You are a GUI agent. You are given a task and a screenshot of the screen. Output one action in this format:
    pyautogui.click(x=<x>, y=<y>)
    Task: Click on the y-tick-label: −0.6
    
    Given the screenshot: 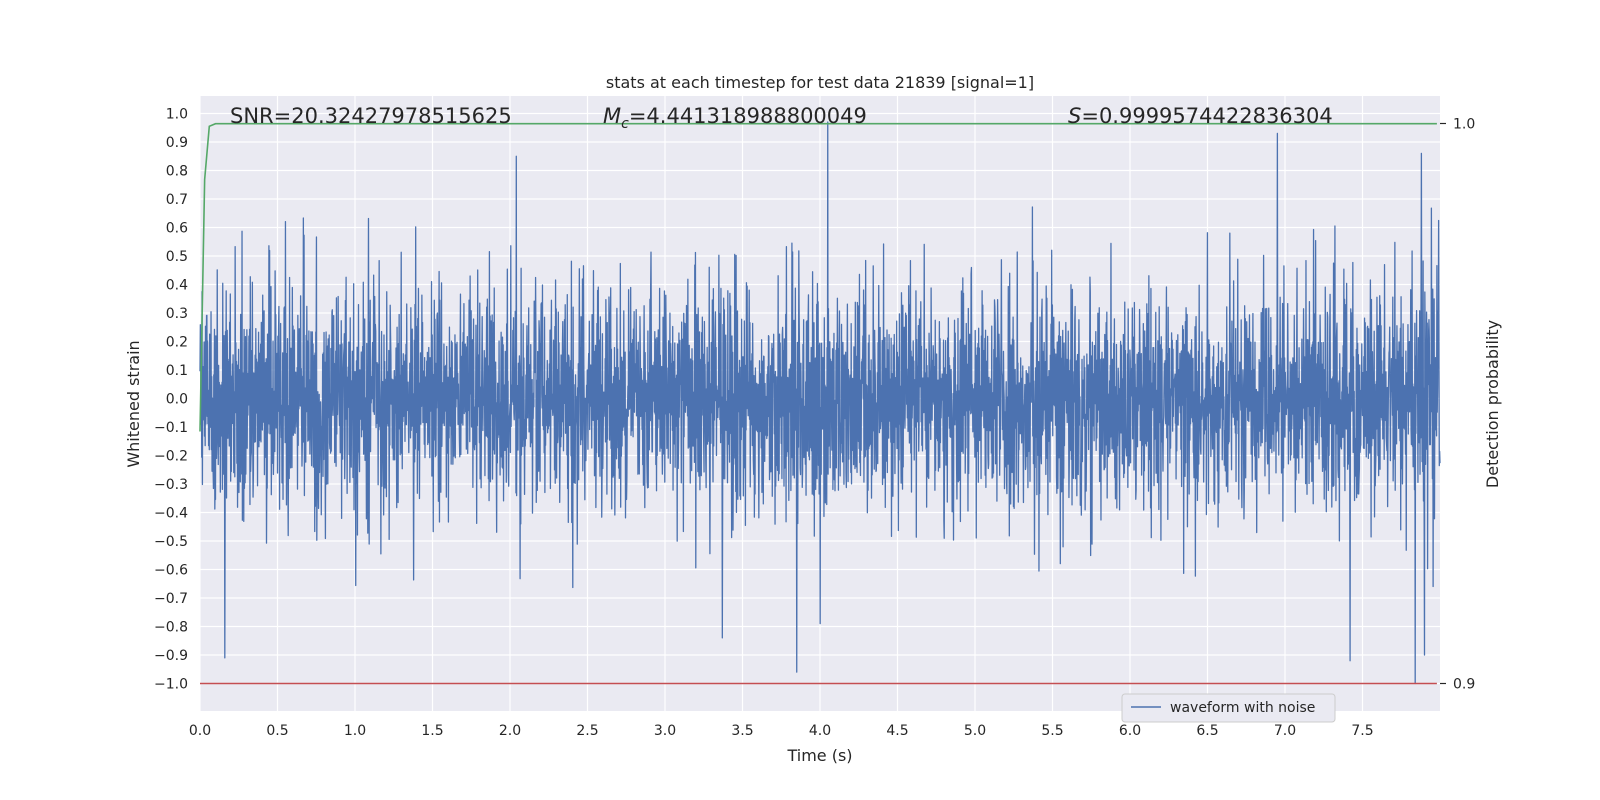 What is the action you would take?
    pyautogui.click(x=171, y=571)
    